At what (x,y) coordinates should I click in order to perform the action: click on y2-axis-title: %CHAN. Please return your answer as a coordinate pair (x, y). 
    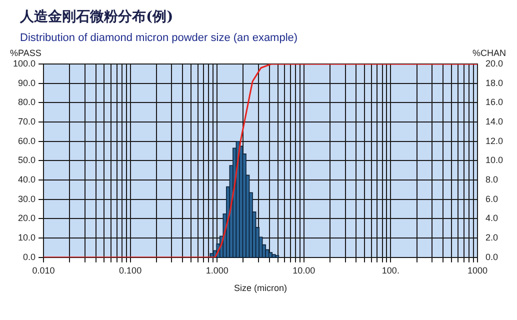
    Looking at the image, I should click on (489, 53).